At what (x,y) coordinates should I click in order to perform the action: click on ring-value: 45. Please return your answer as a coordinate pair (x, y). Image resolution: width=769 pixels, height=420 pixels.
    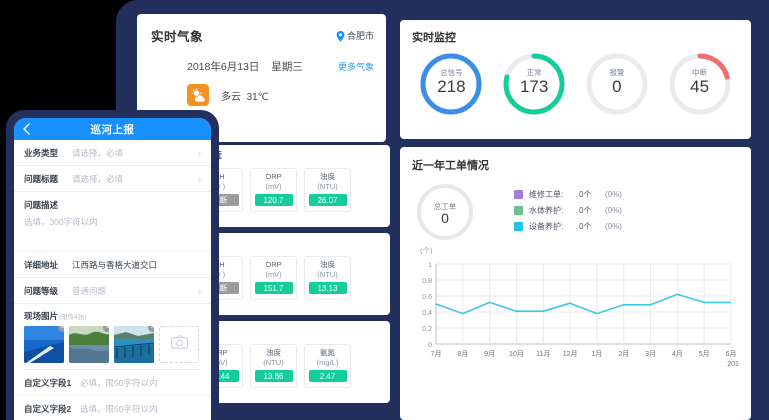
    Looking at the image, I should click on (700, 86).